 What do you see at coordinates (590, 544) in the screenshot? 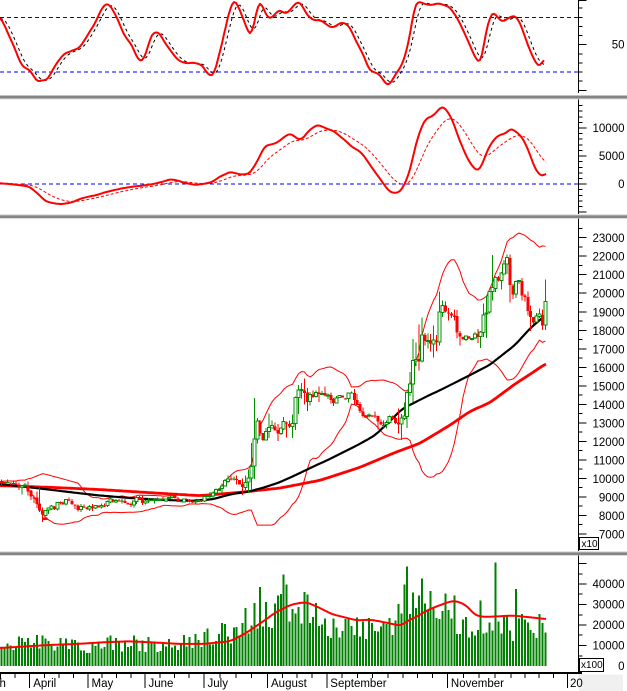
I see `svg-text: x10` at bounding box center [590, 544].